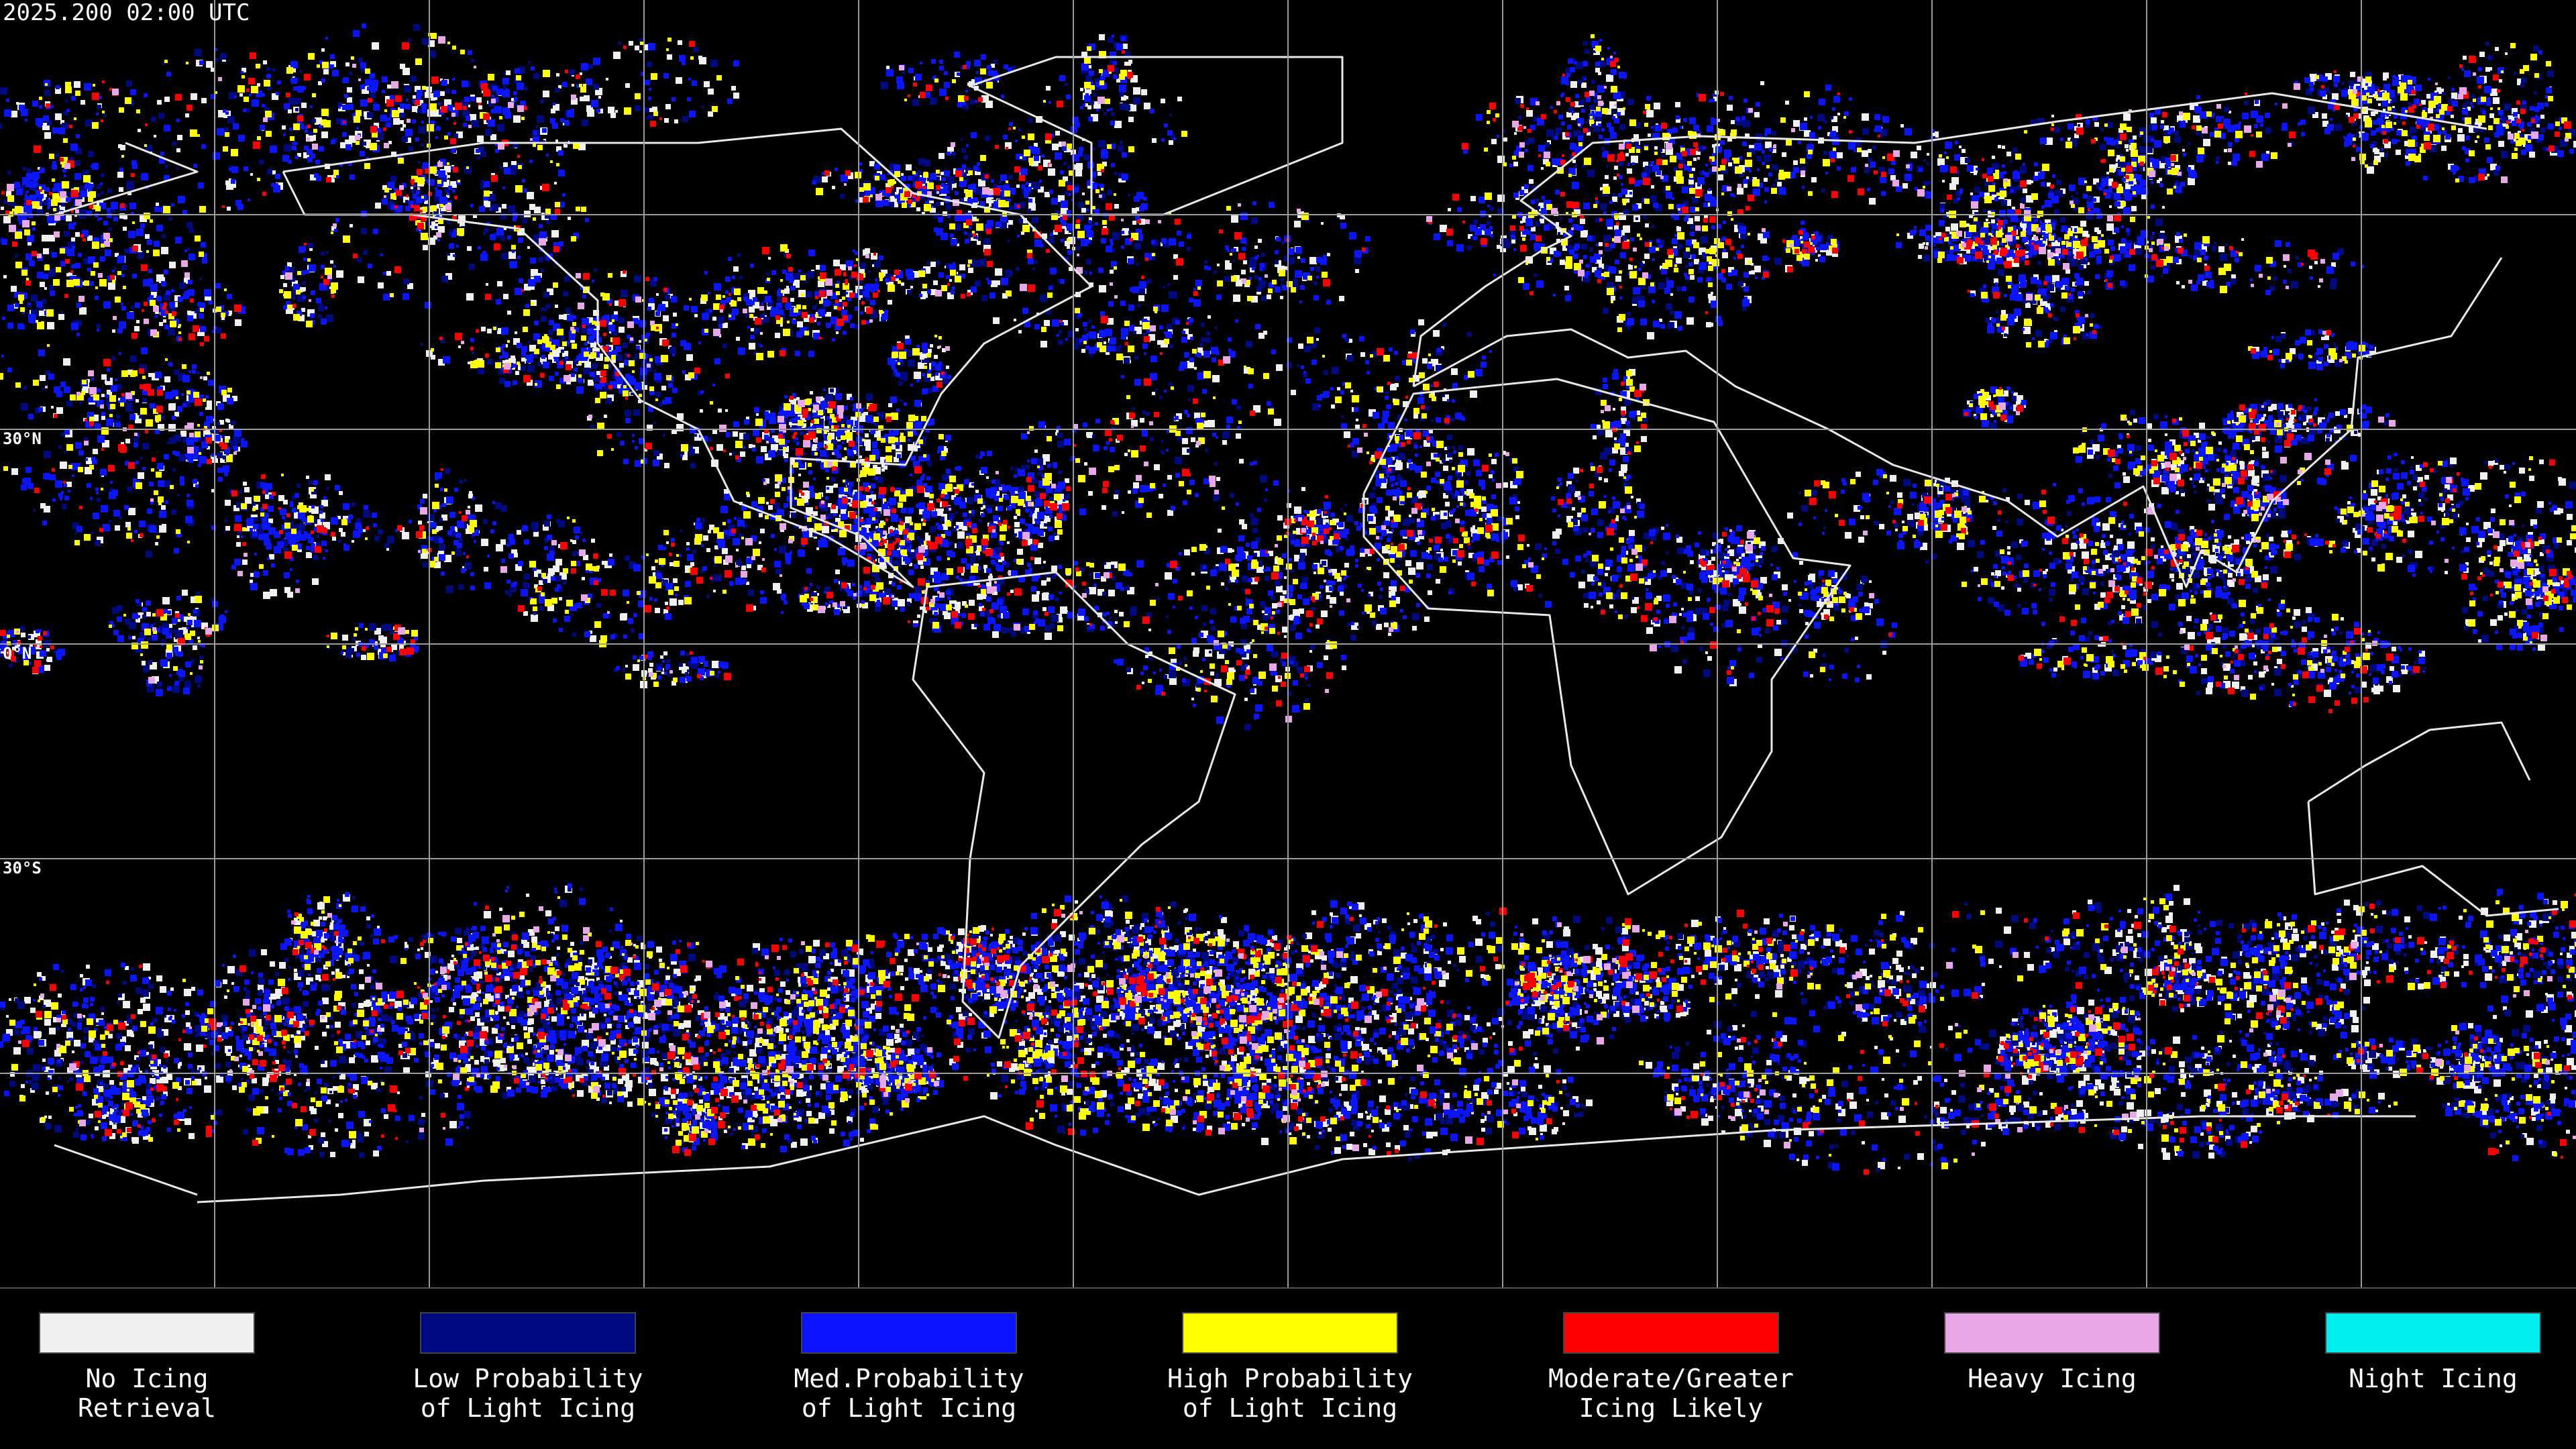  I want to click on legend-label: Retrieval, so click(147, 1408).